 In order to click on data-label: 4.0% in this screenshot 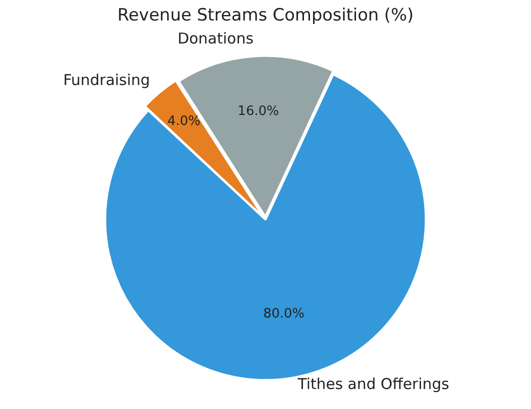, I will do `click(183, 122)`.